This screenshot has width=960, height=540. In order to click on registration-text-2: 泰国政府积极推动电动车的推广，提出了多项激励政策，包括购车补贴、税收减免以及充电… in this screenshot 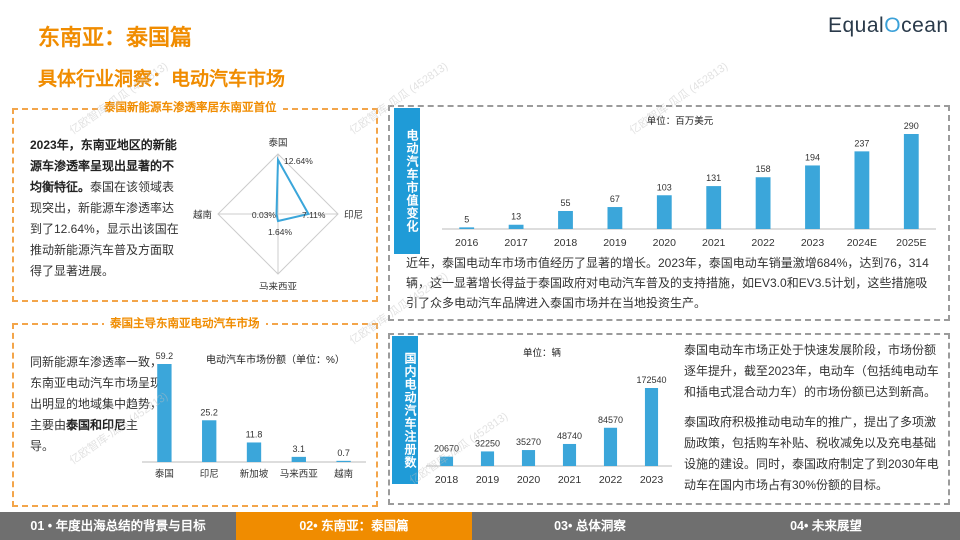, I will do `click(811, 453)`.